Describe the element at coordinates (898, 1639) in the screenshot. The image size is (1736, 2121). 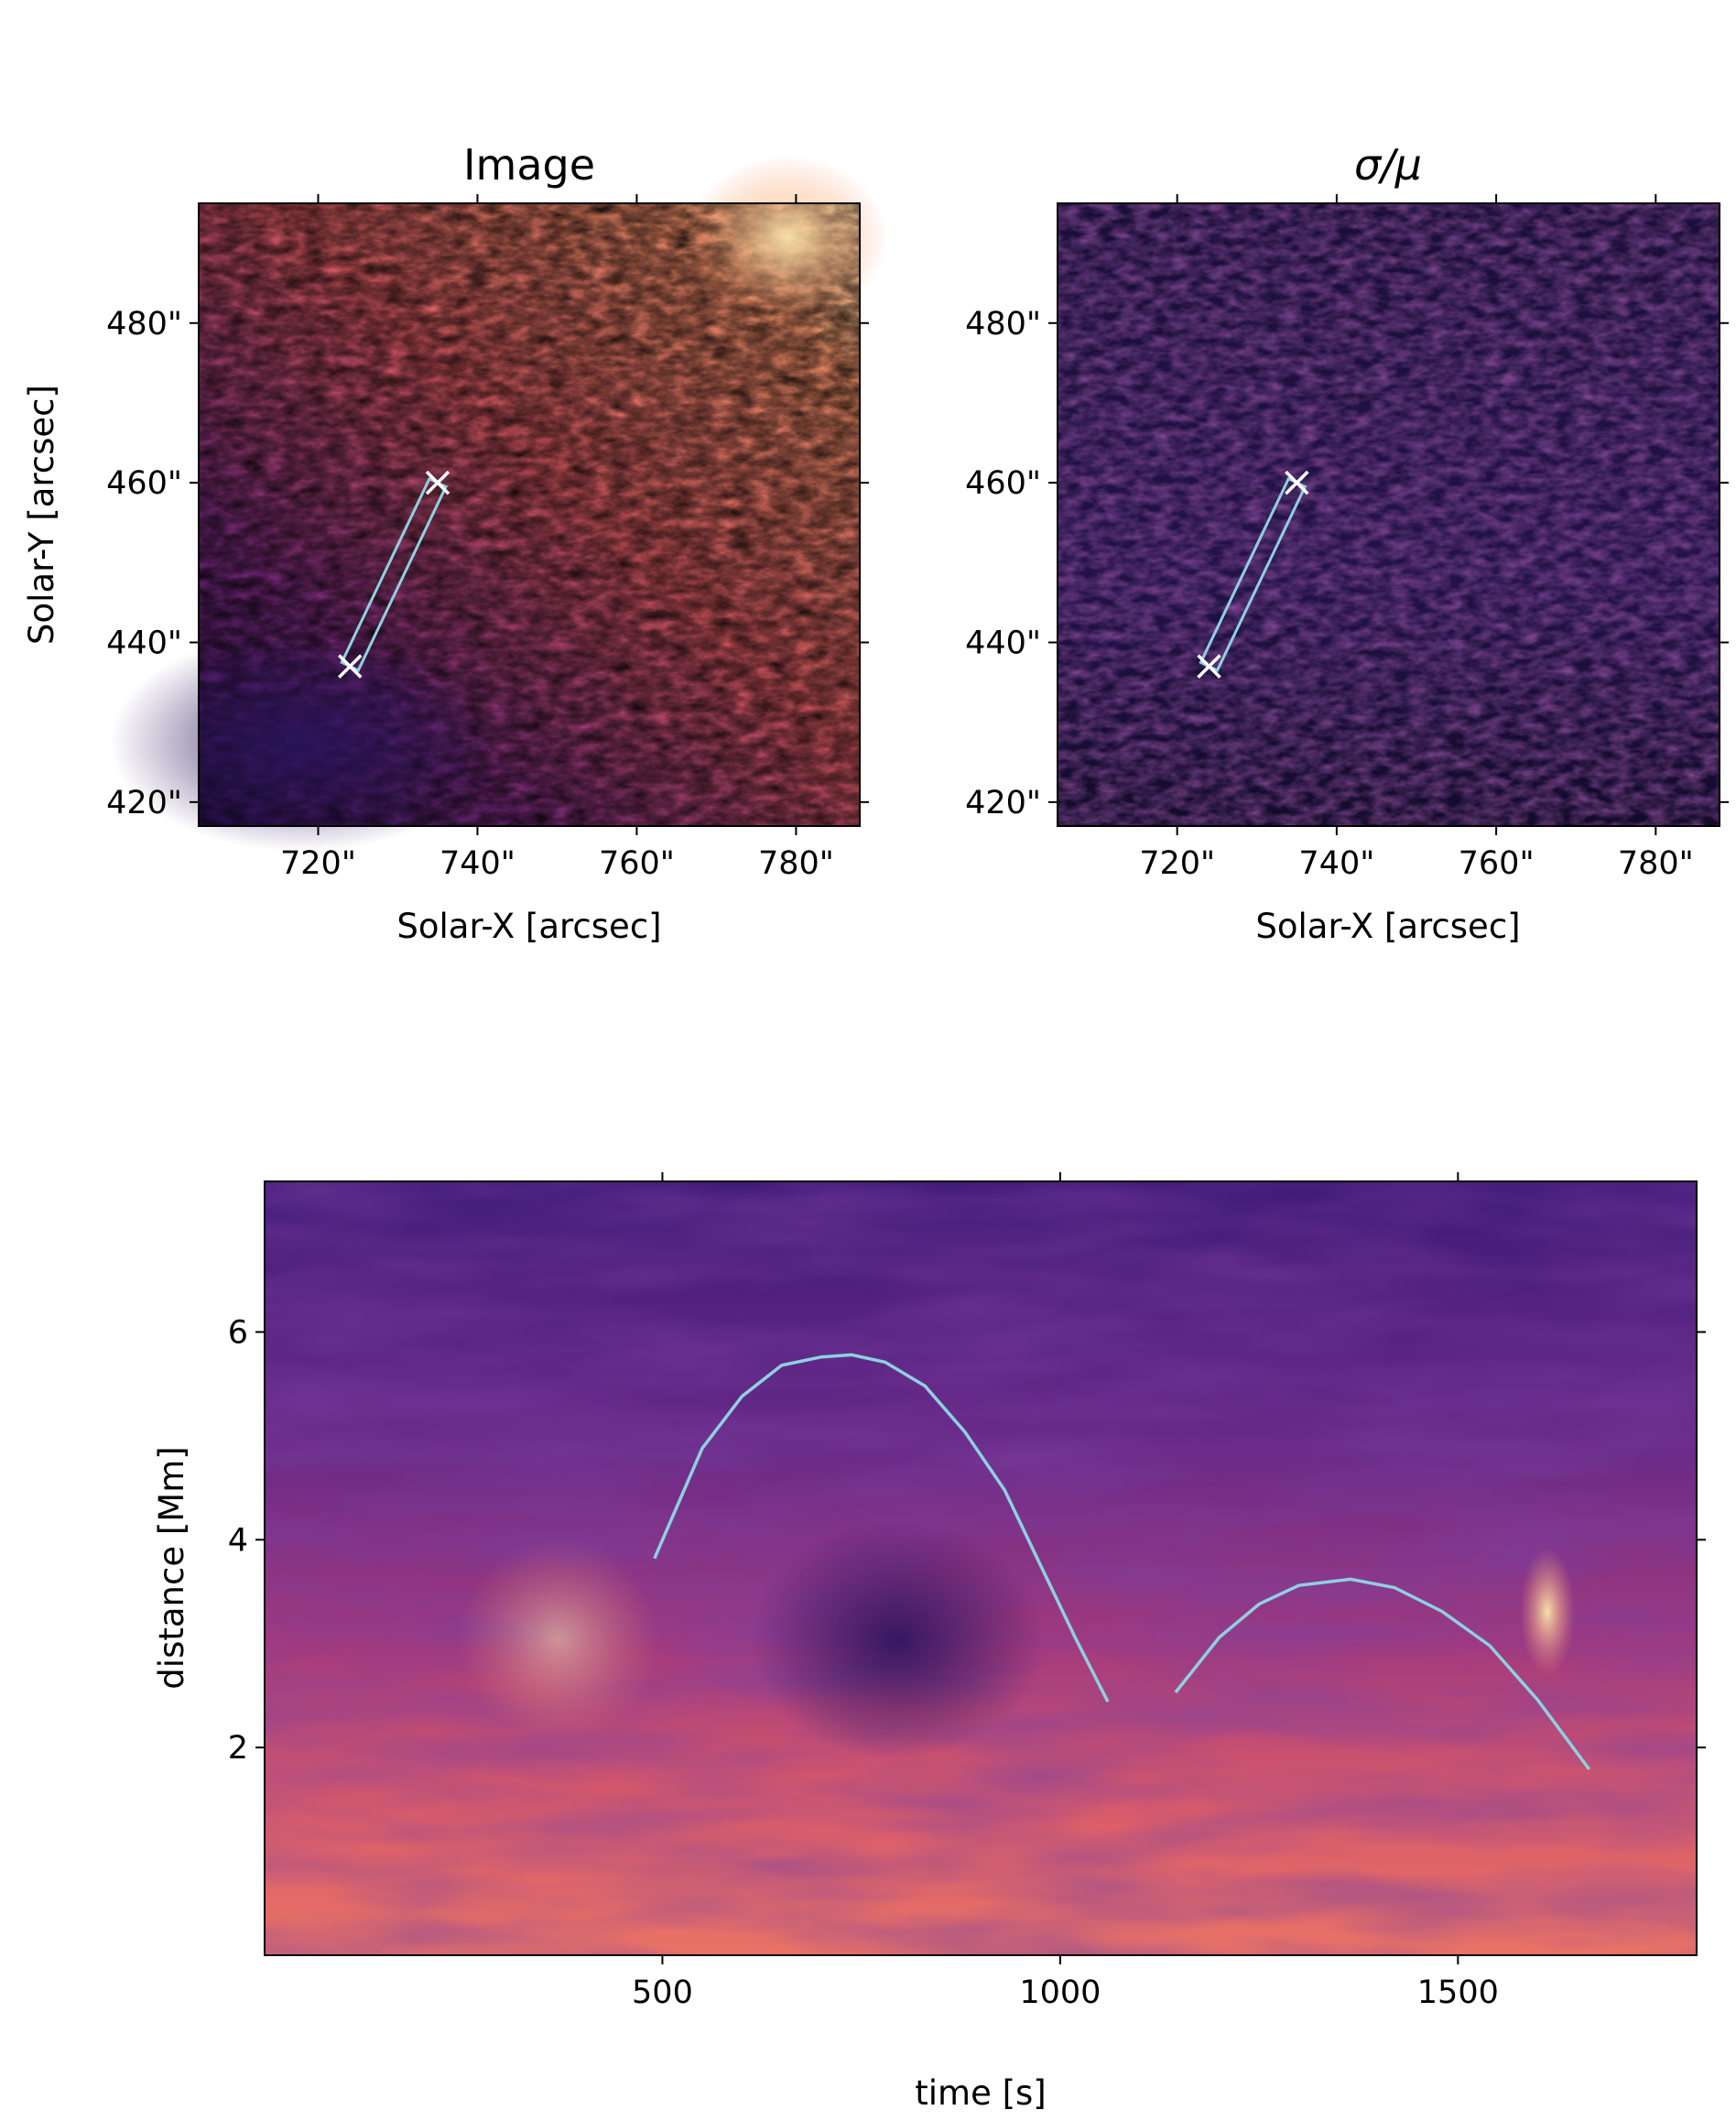
I see `timedistance-dark-region` at that location.